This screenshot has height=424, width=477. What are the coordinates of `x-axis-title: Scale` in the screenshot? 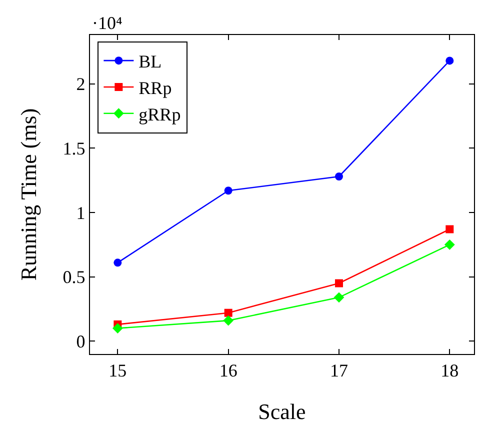 It's located at (282, 411).